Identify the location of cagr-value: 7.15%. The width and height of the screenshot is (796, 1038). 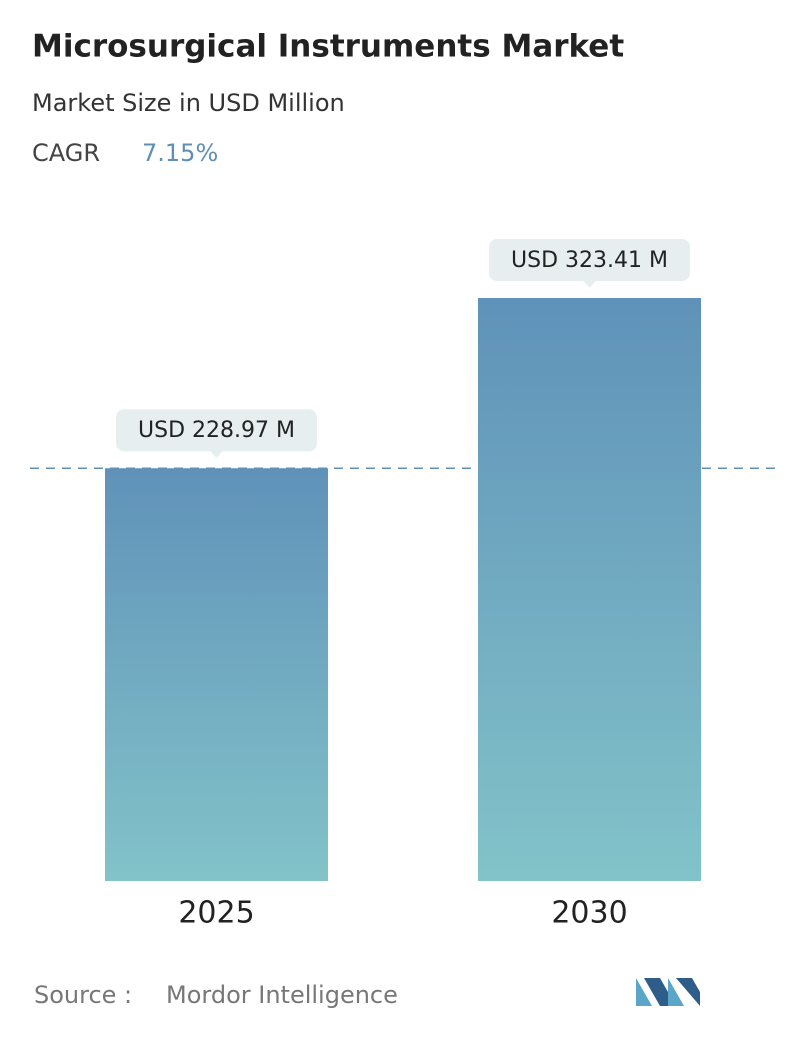
(180, 153).